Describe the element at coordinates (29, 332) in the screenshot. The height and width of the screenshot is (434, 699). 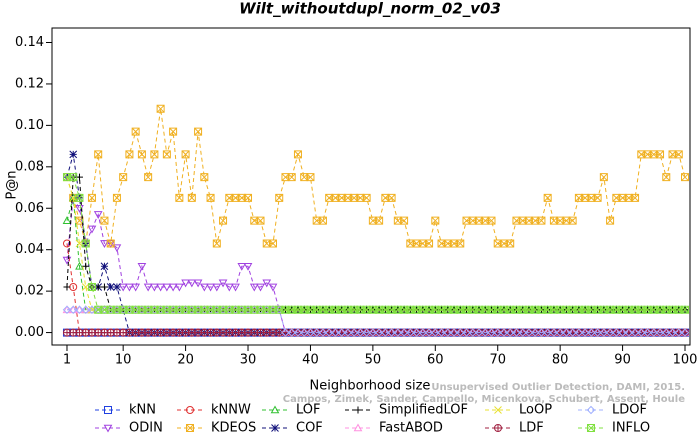
I see `y-tick-label: 0.00` at that location.